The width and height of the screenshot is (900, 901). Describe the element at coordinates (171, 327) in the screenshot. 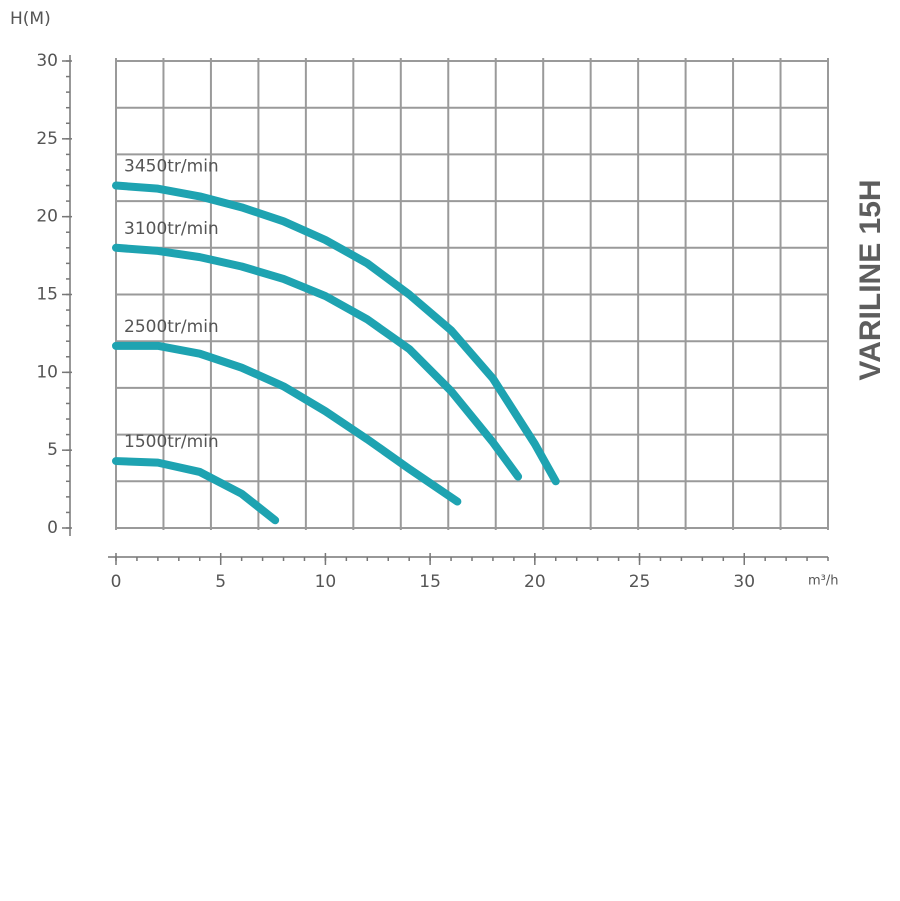

I see `series-label: 2500tr/min` at that location.